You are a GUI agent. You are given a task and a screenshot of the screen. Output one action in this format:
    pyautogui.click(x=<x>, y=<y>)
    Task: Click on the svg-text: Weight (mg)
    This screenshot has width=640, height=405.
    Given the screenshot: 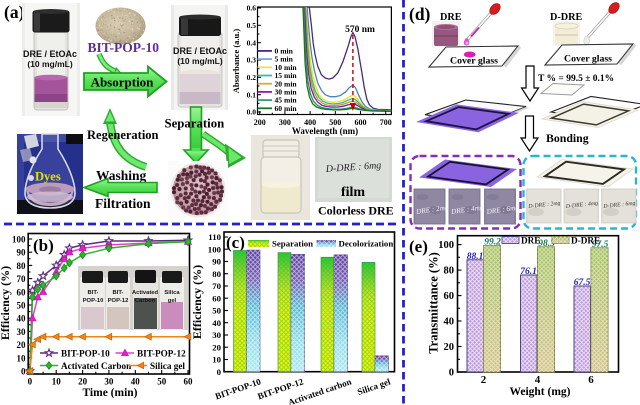 What is the action you would take?
    pyautogui.click(x=539, y=392)
    